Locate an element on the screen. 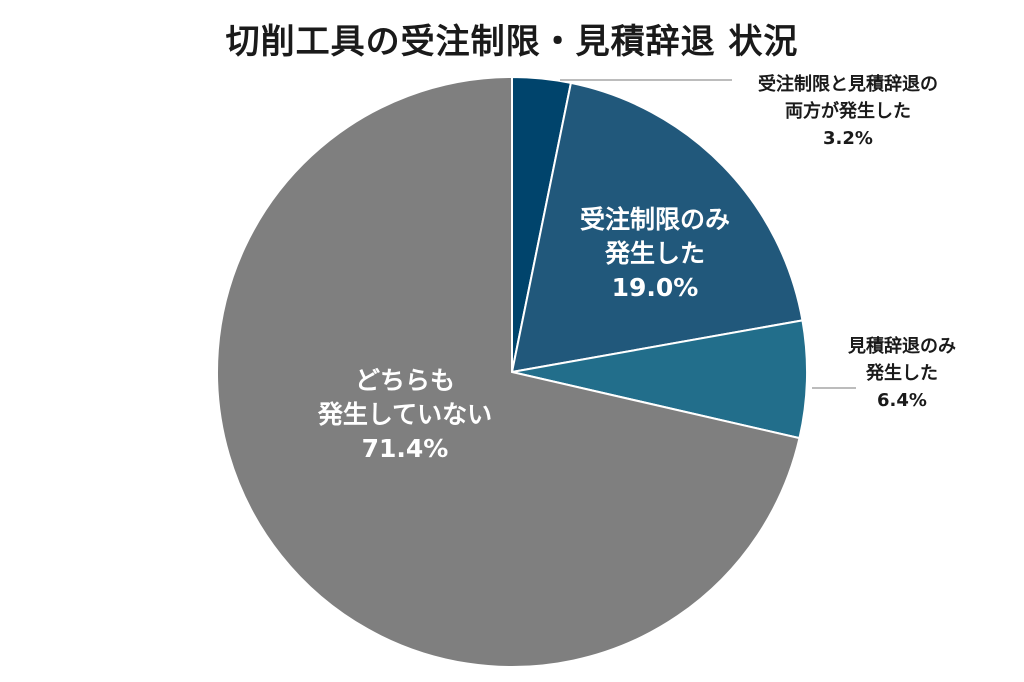 The width and height of the screenshot is (1024, 682). slice-category-label: 両方が発生した is located at coordinates (848, 111).